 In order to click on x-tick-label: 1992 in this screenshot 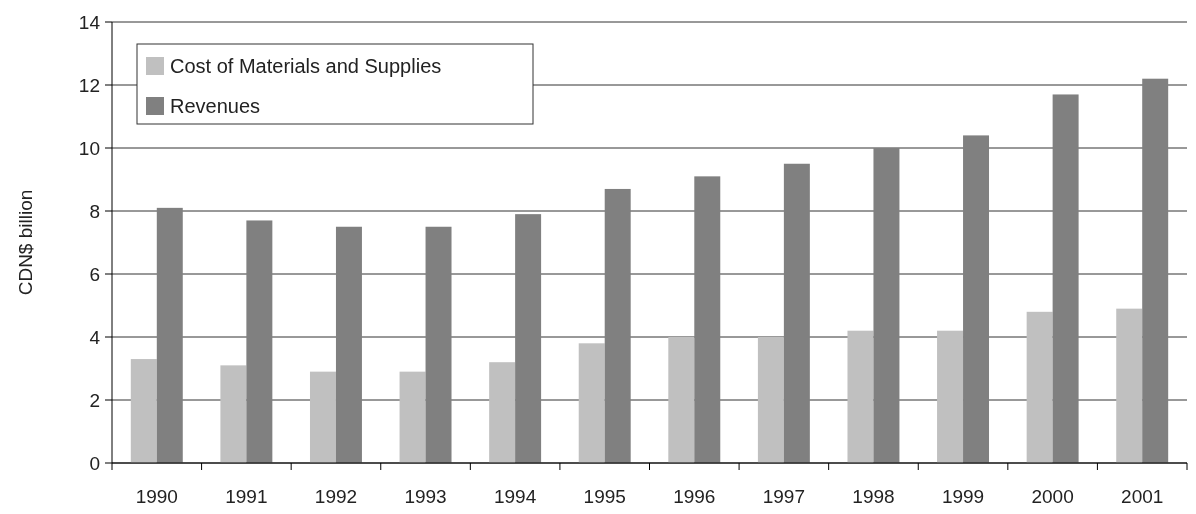, I will do `click(336, 496)`.